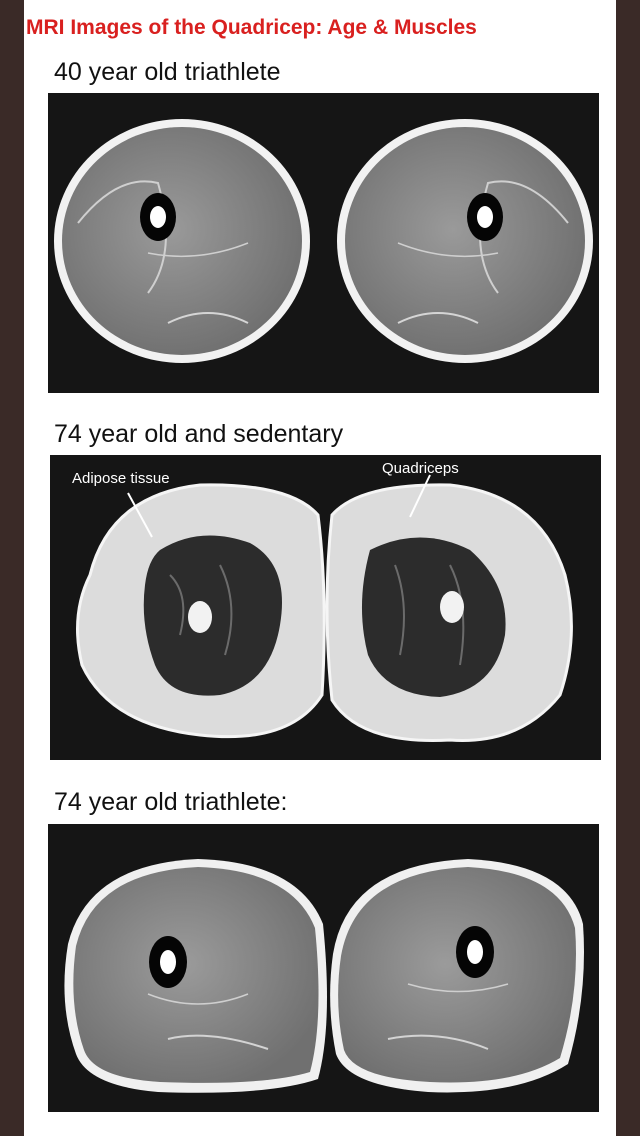  What do you see at coordinates (420, 468) in the screenshot?
I see `label-quadriceps: Quadriceps` at bounding box center [420, 468].